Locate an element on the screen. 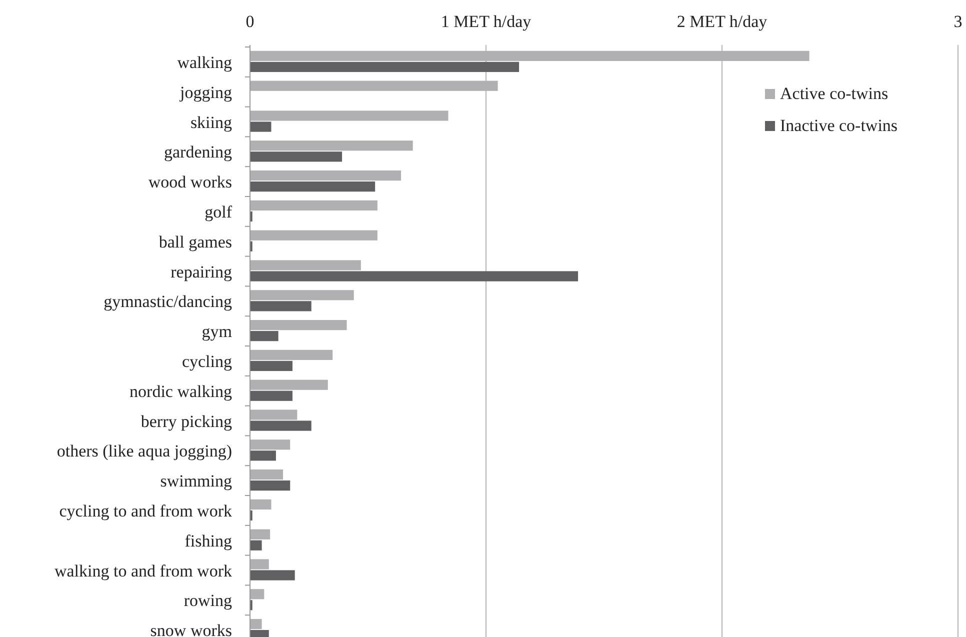  legend-label: Inactive co-twins is located at coordinates (839, 125).